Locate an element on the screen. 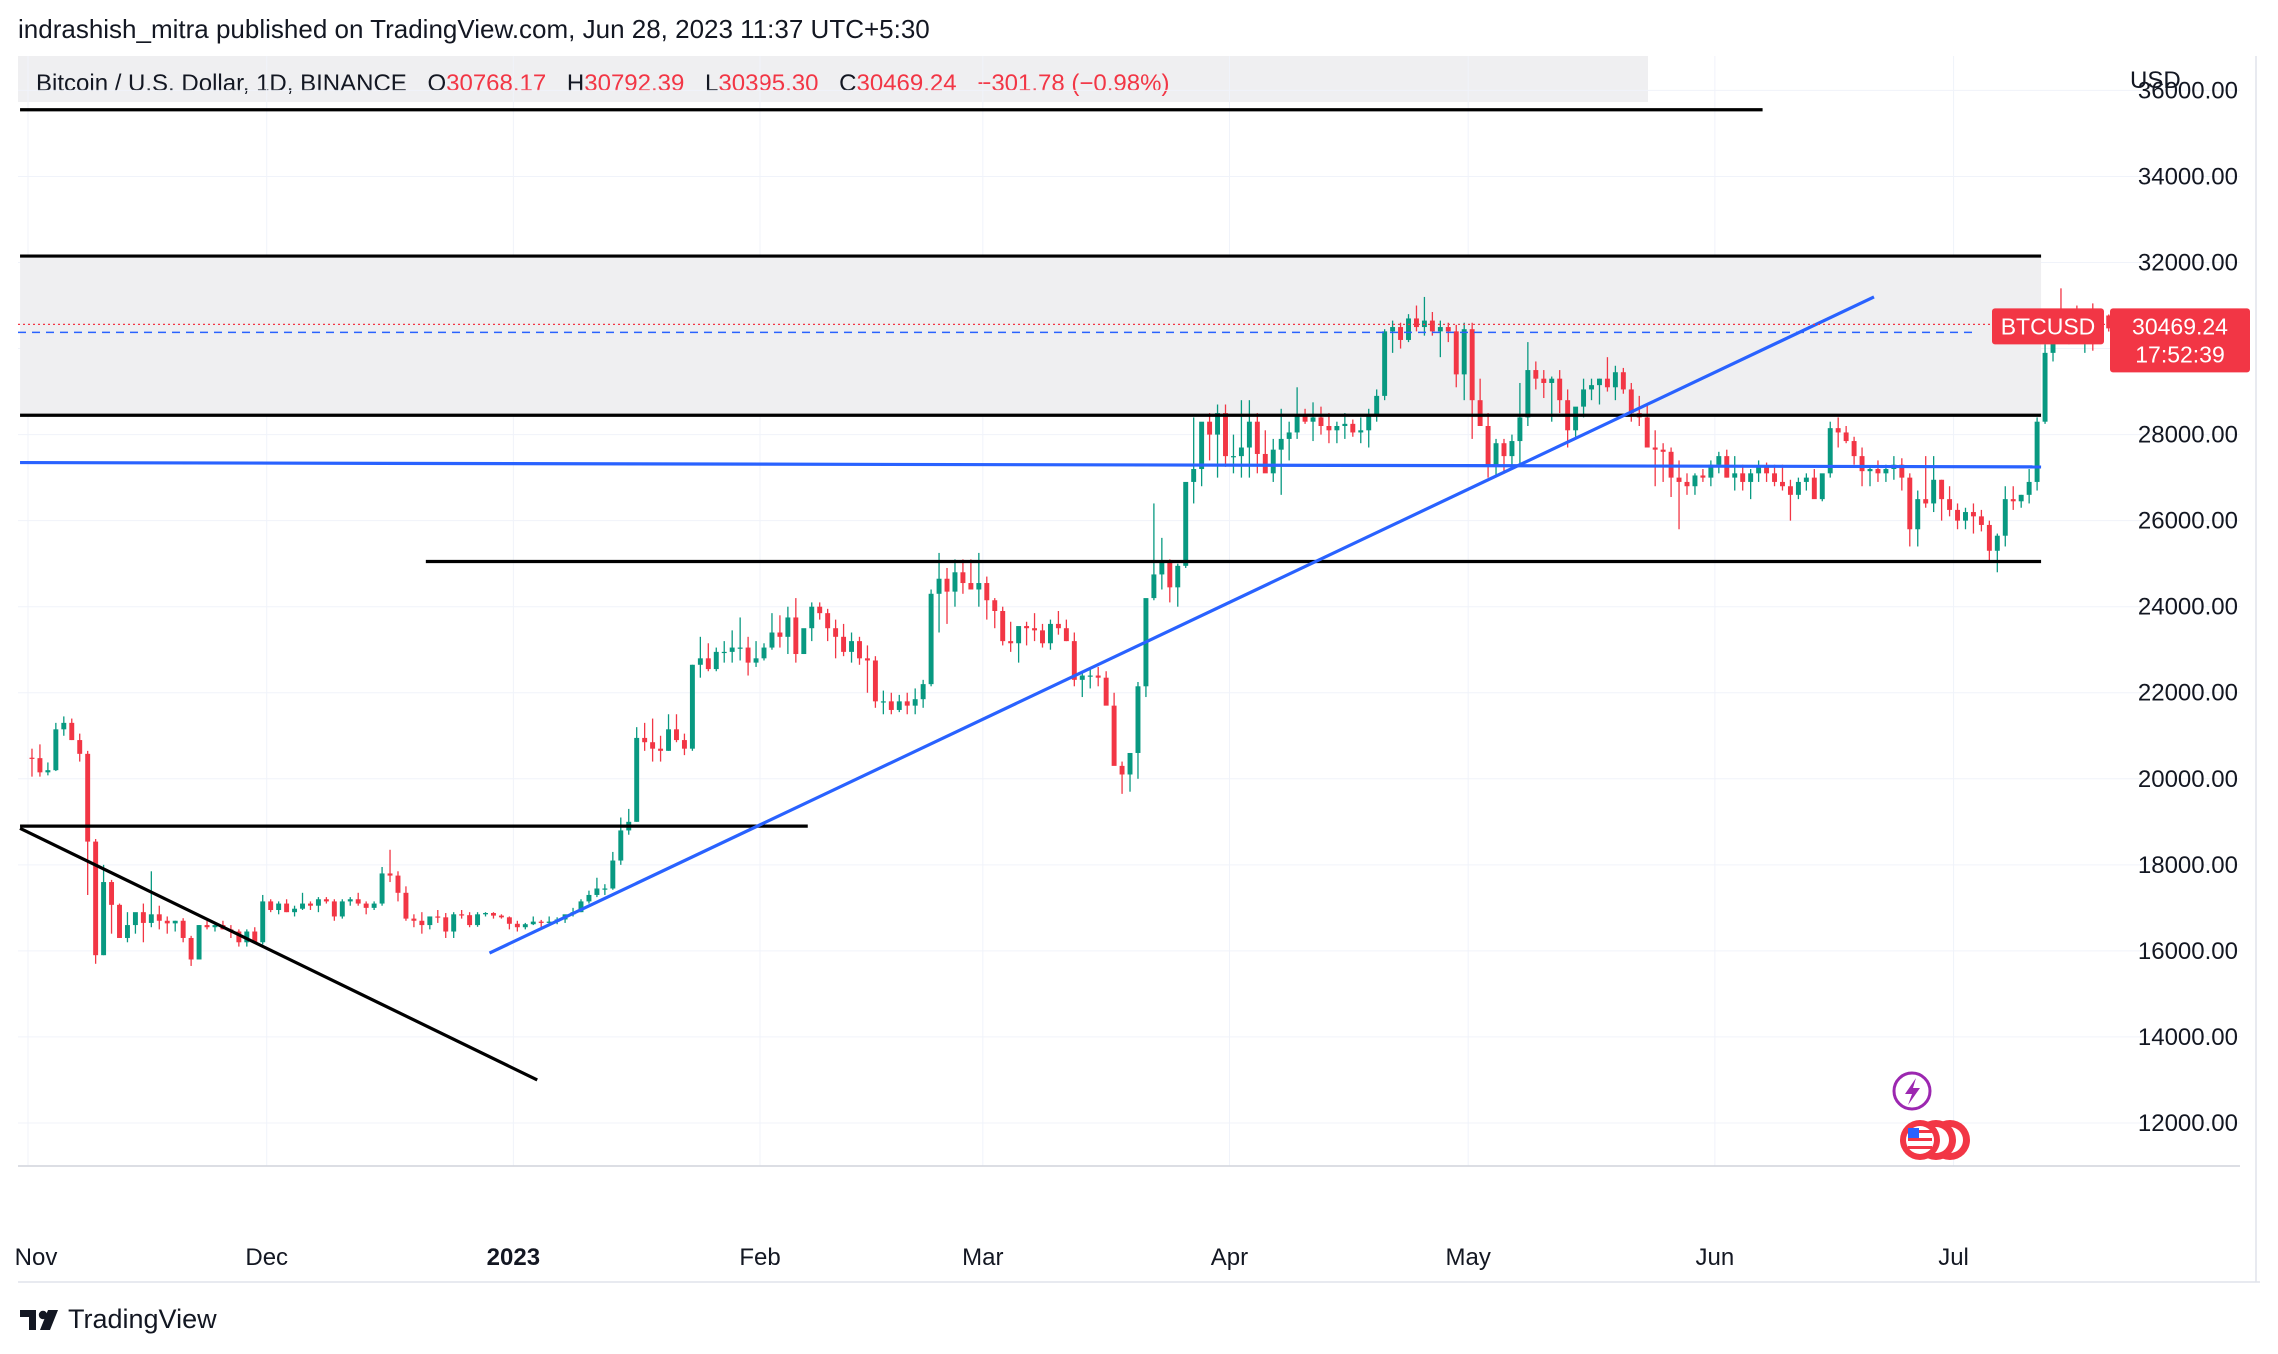 The image size is (2278, 1354). dividend-lightning-icon is located at coordinates (1912, 1091).